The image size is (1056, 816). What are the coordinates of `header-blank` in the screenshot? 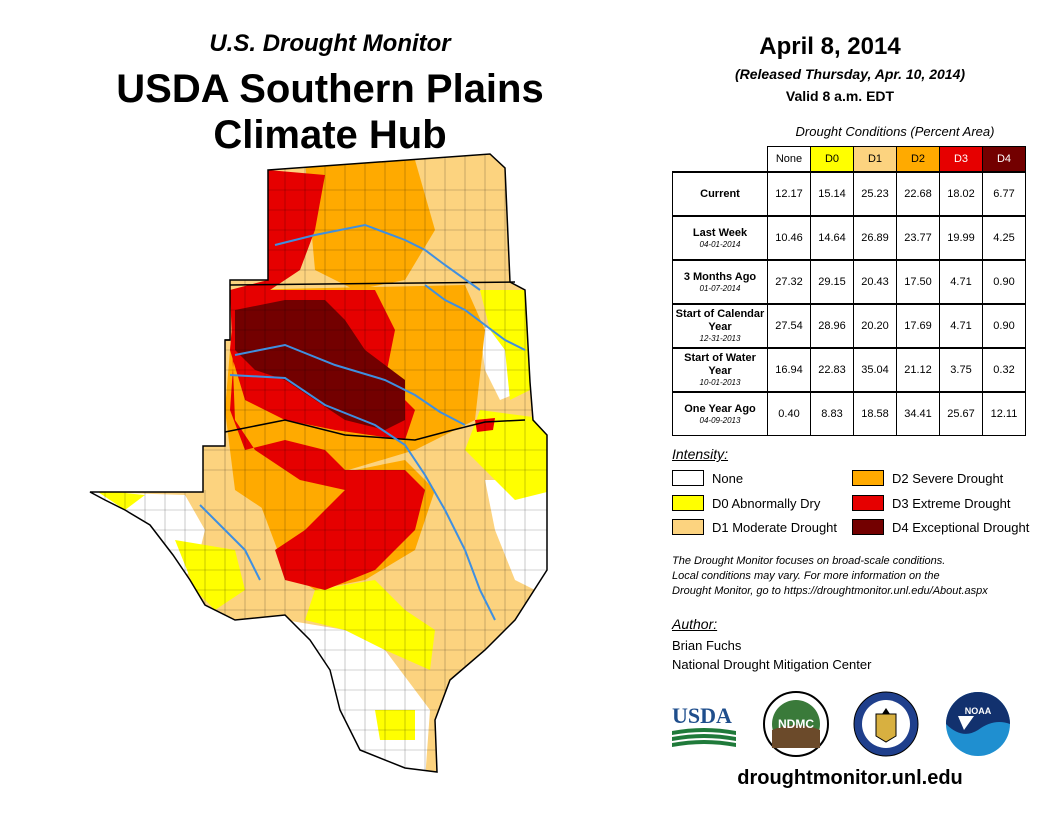 It's located at (720, 160).